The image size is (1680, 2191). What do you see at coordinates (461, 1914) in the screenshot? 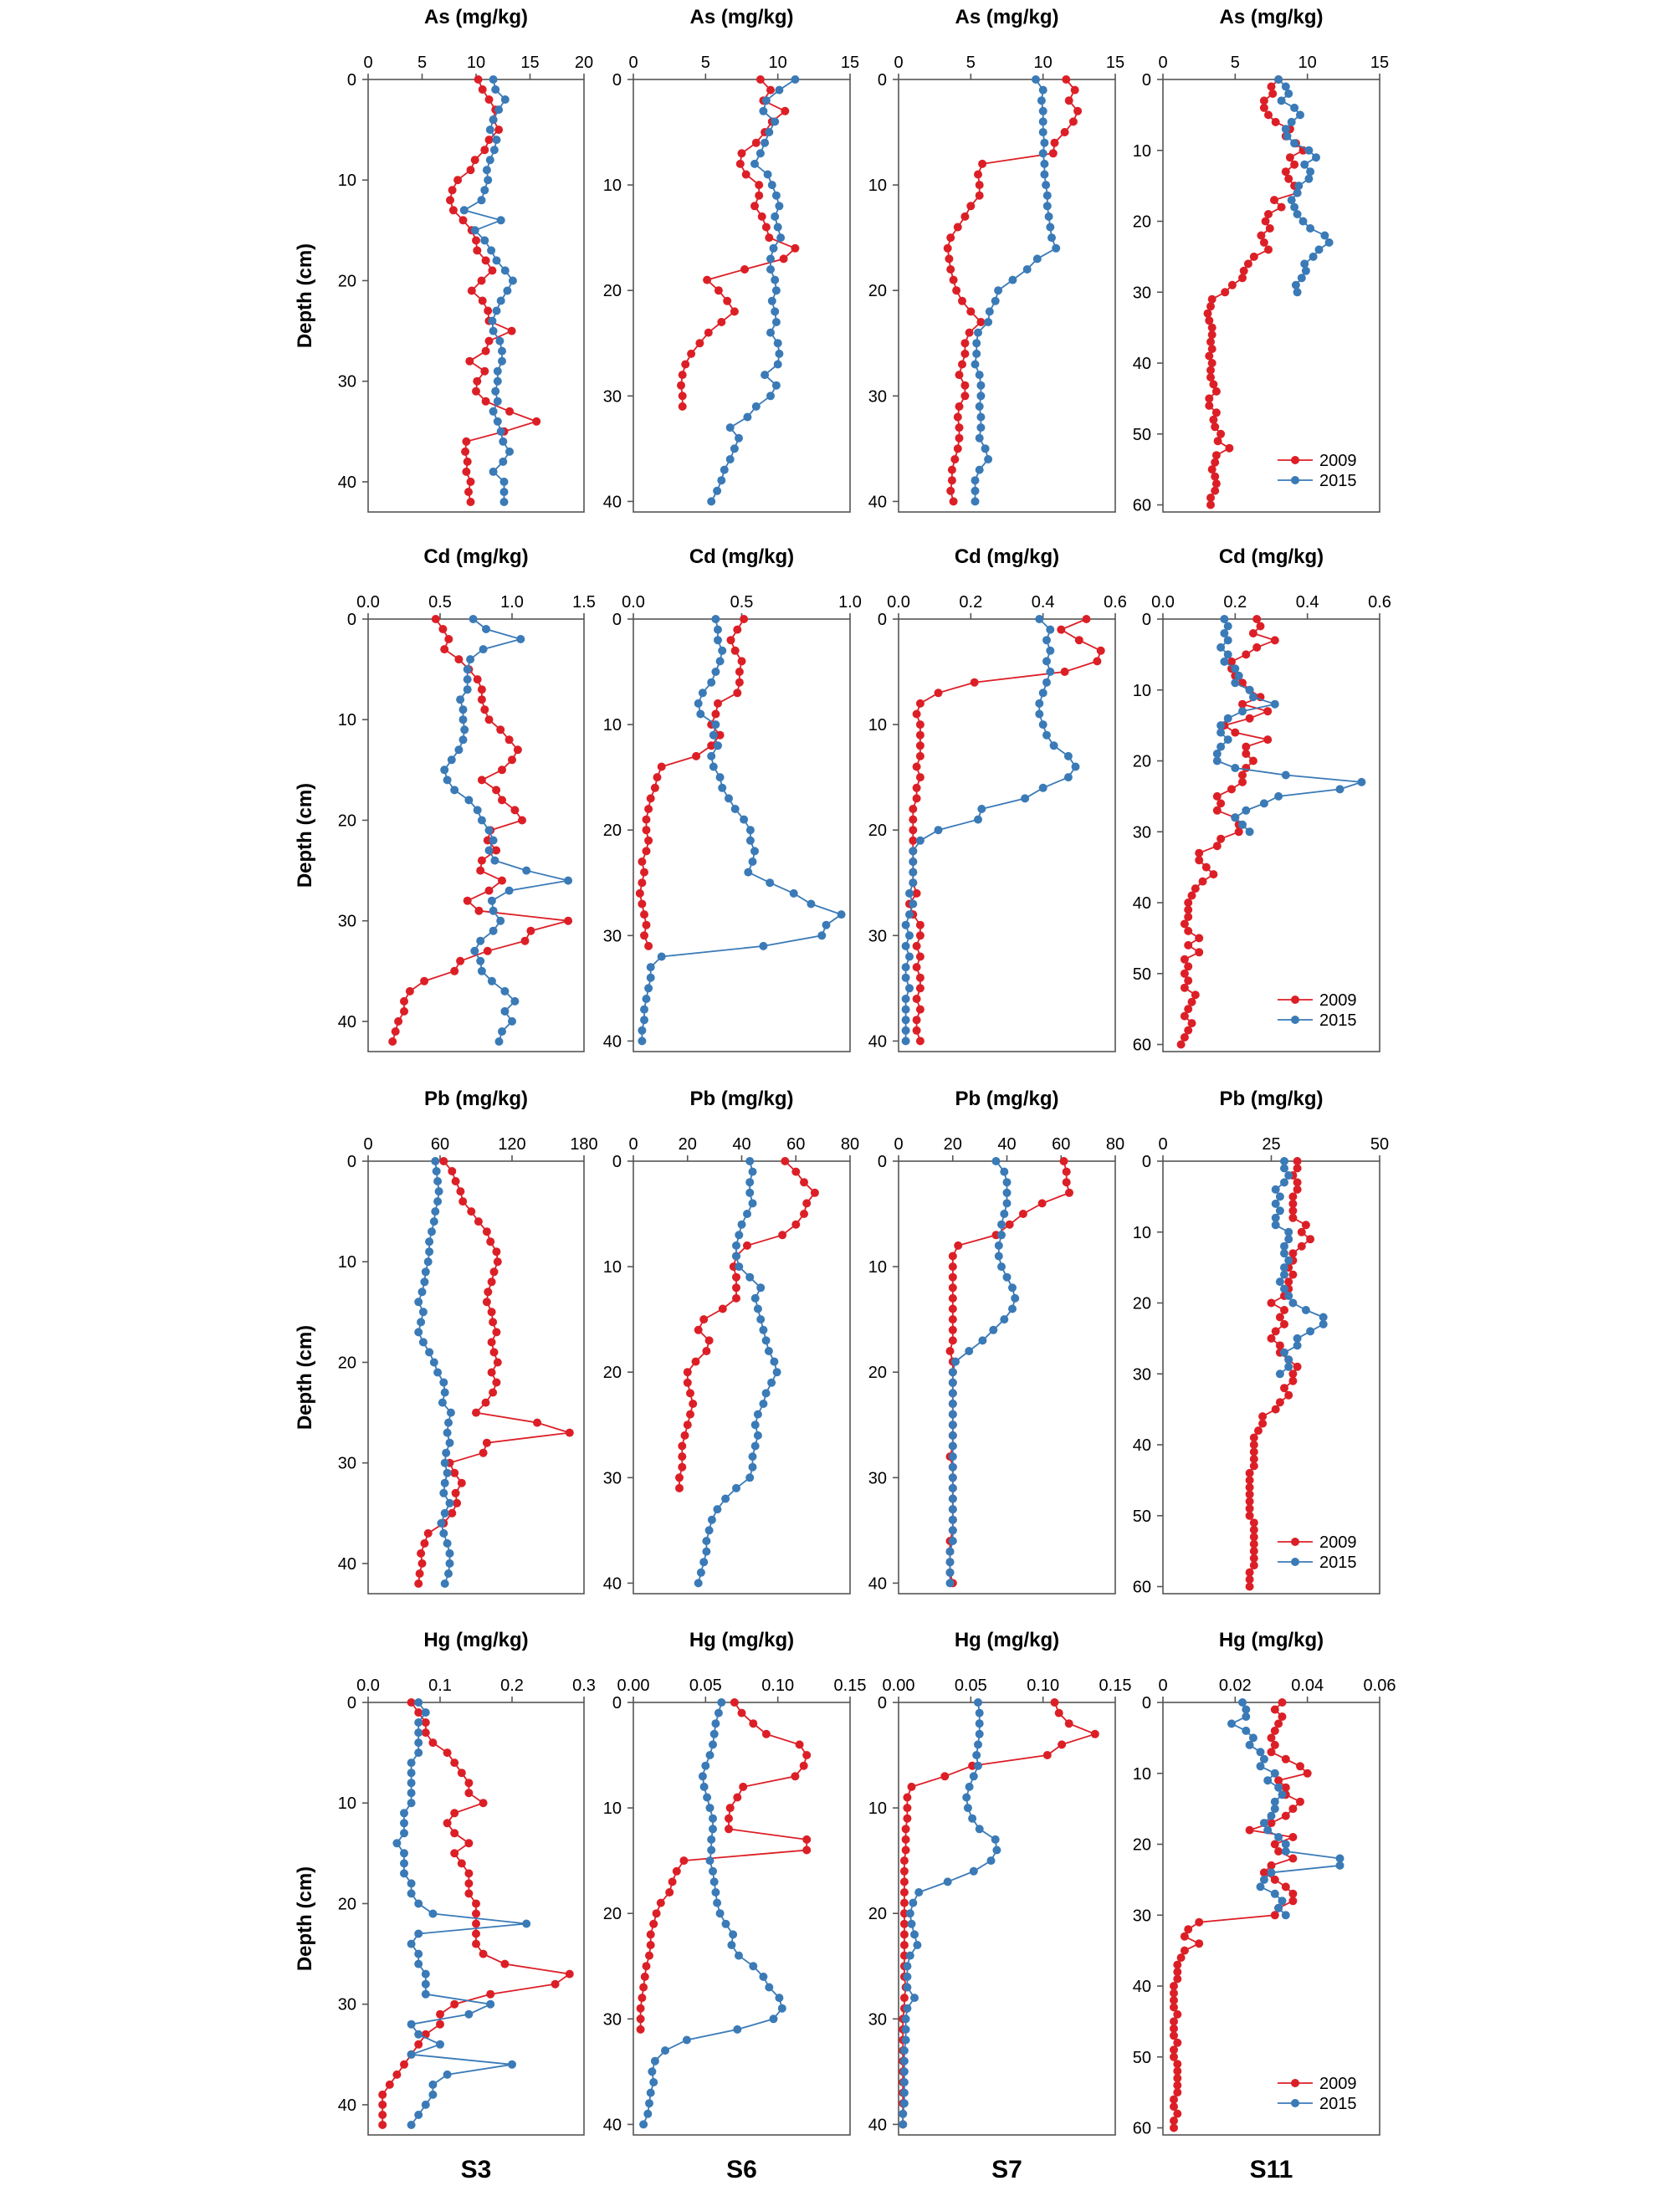
I see `series-line-2015` at bounding box center [461, 1914].